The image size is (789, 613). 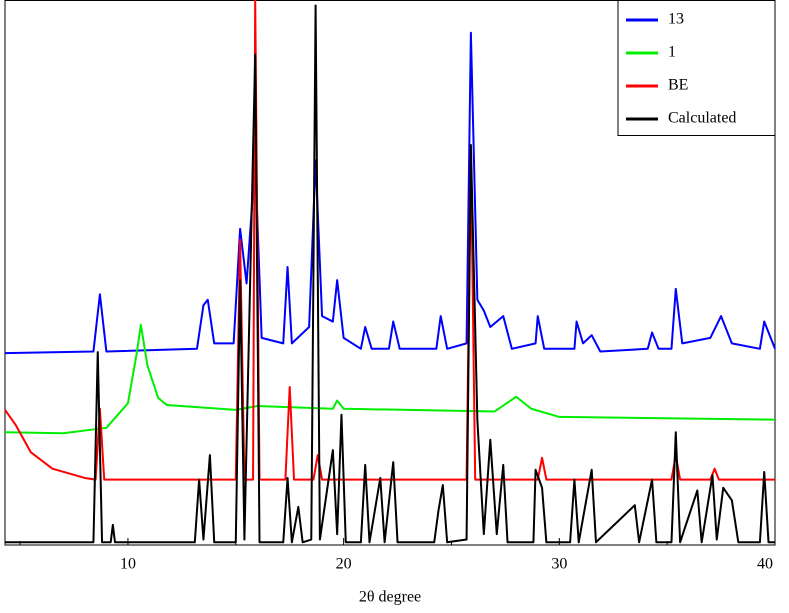 I want to click on legend-box, so click(x=696, y=68).